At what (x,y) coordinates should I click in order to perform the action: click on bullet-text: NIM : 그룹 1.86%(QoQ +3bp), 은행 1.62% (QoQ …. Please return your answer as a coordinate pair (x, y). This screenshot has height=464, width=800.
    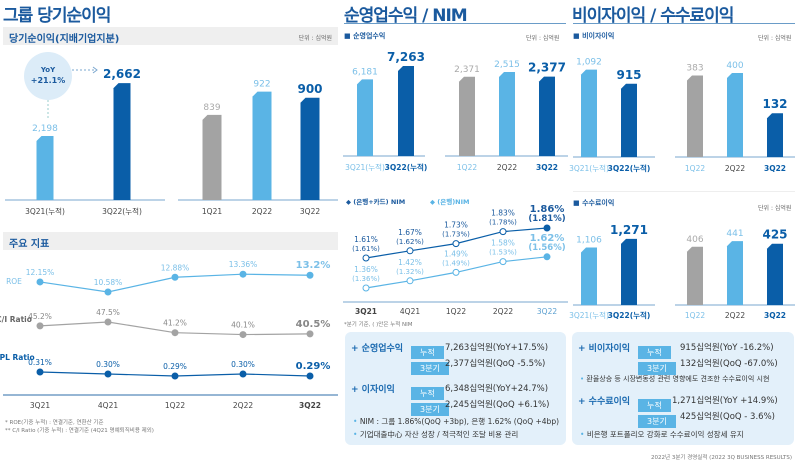
    Looking at the image, I should click on (459, 421).